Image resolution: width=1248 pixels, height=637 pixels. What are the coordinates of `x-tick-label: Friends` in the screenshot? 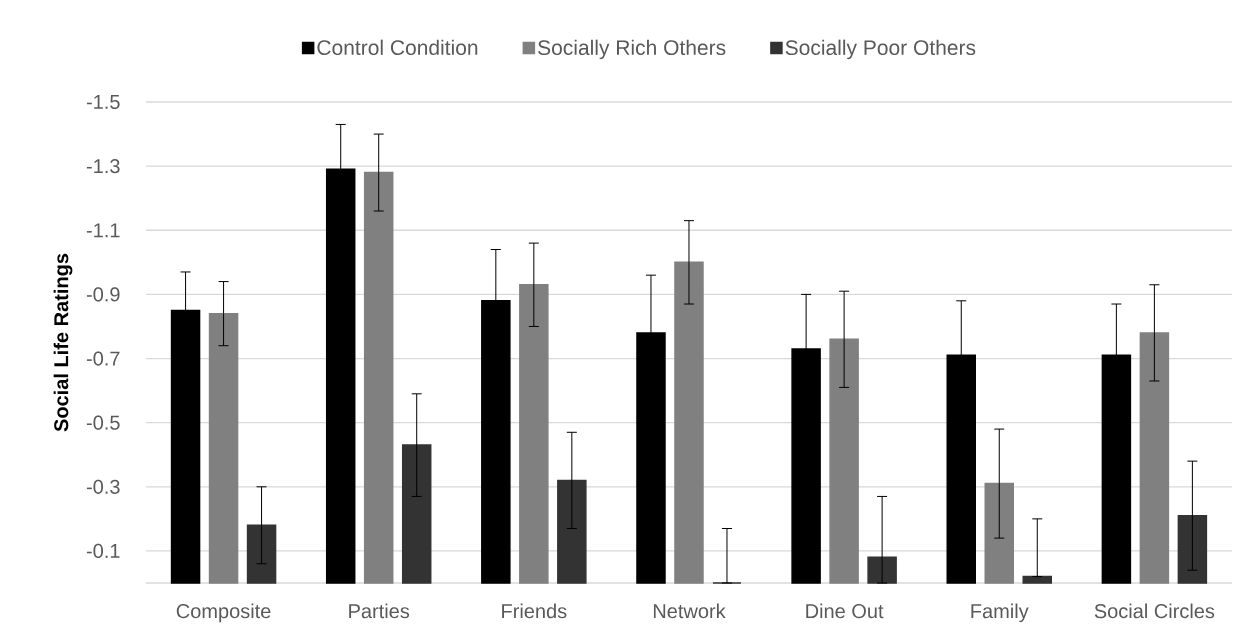 It's located at (534, 611).